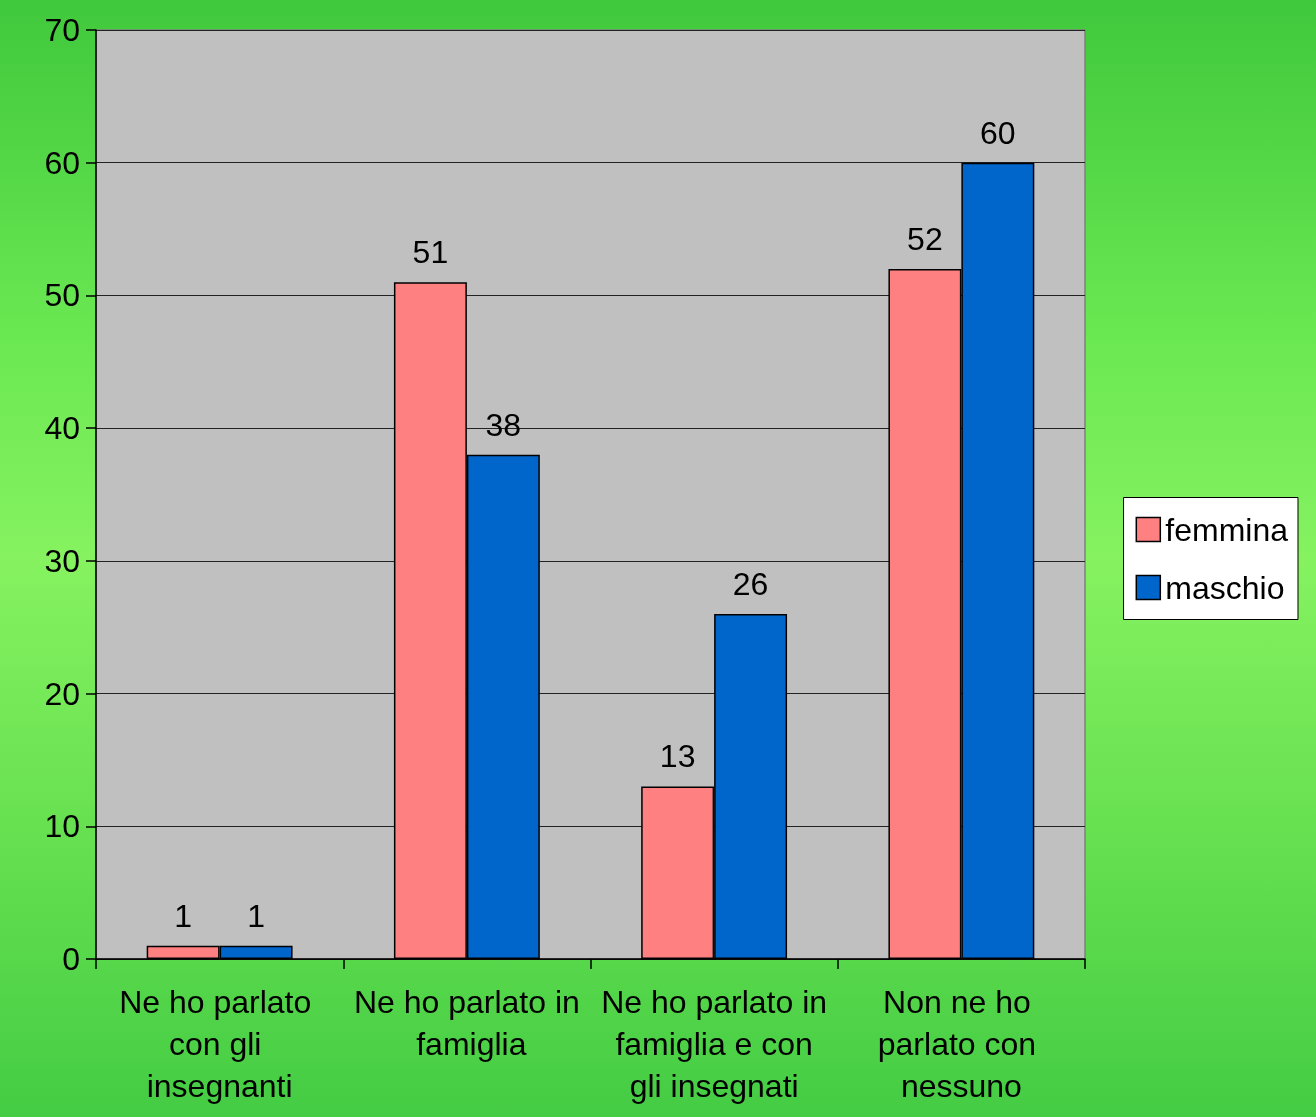 This screenshot has width=1316, height=1117. I want to click on data-label: 51, so click(430, 252).